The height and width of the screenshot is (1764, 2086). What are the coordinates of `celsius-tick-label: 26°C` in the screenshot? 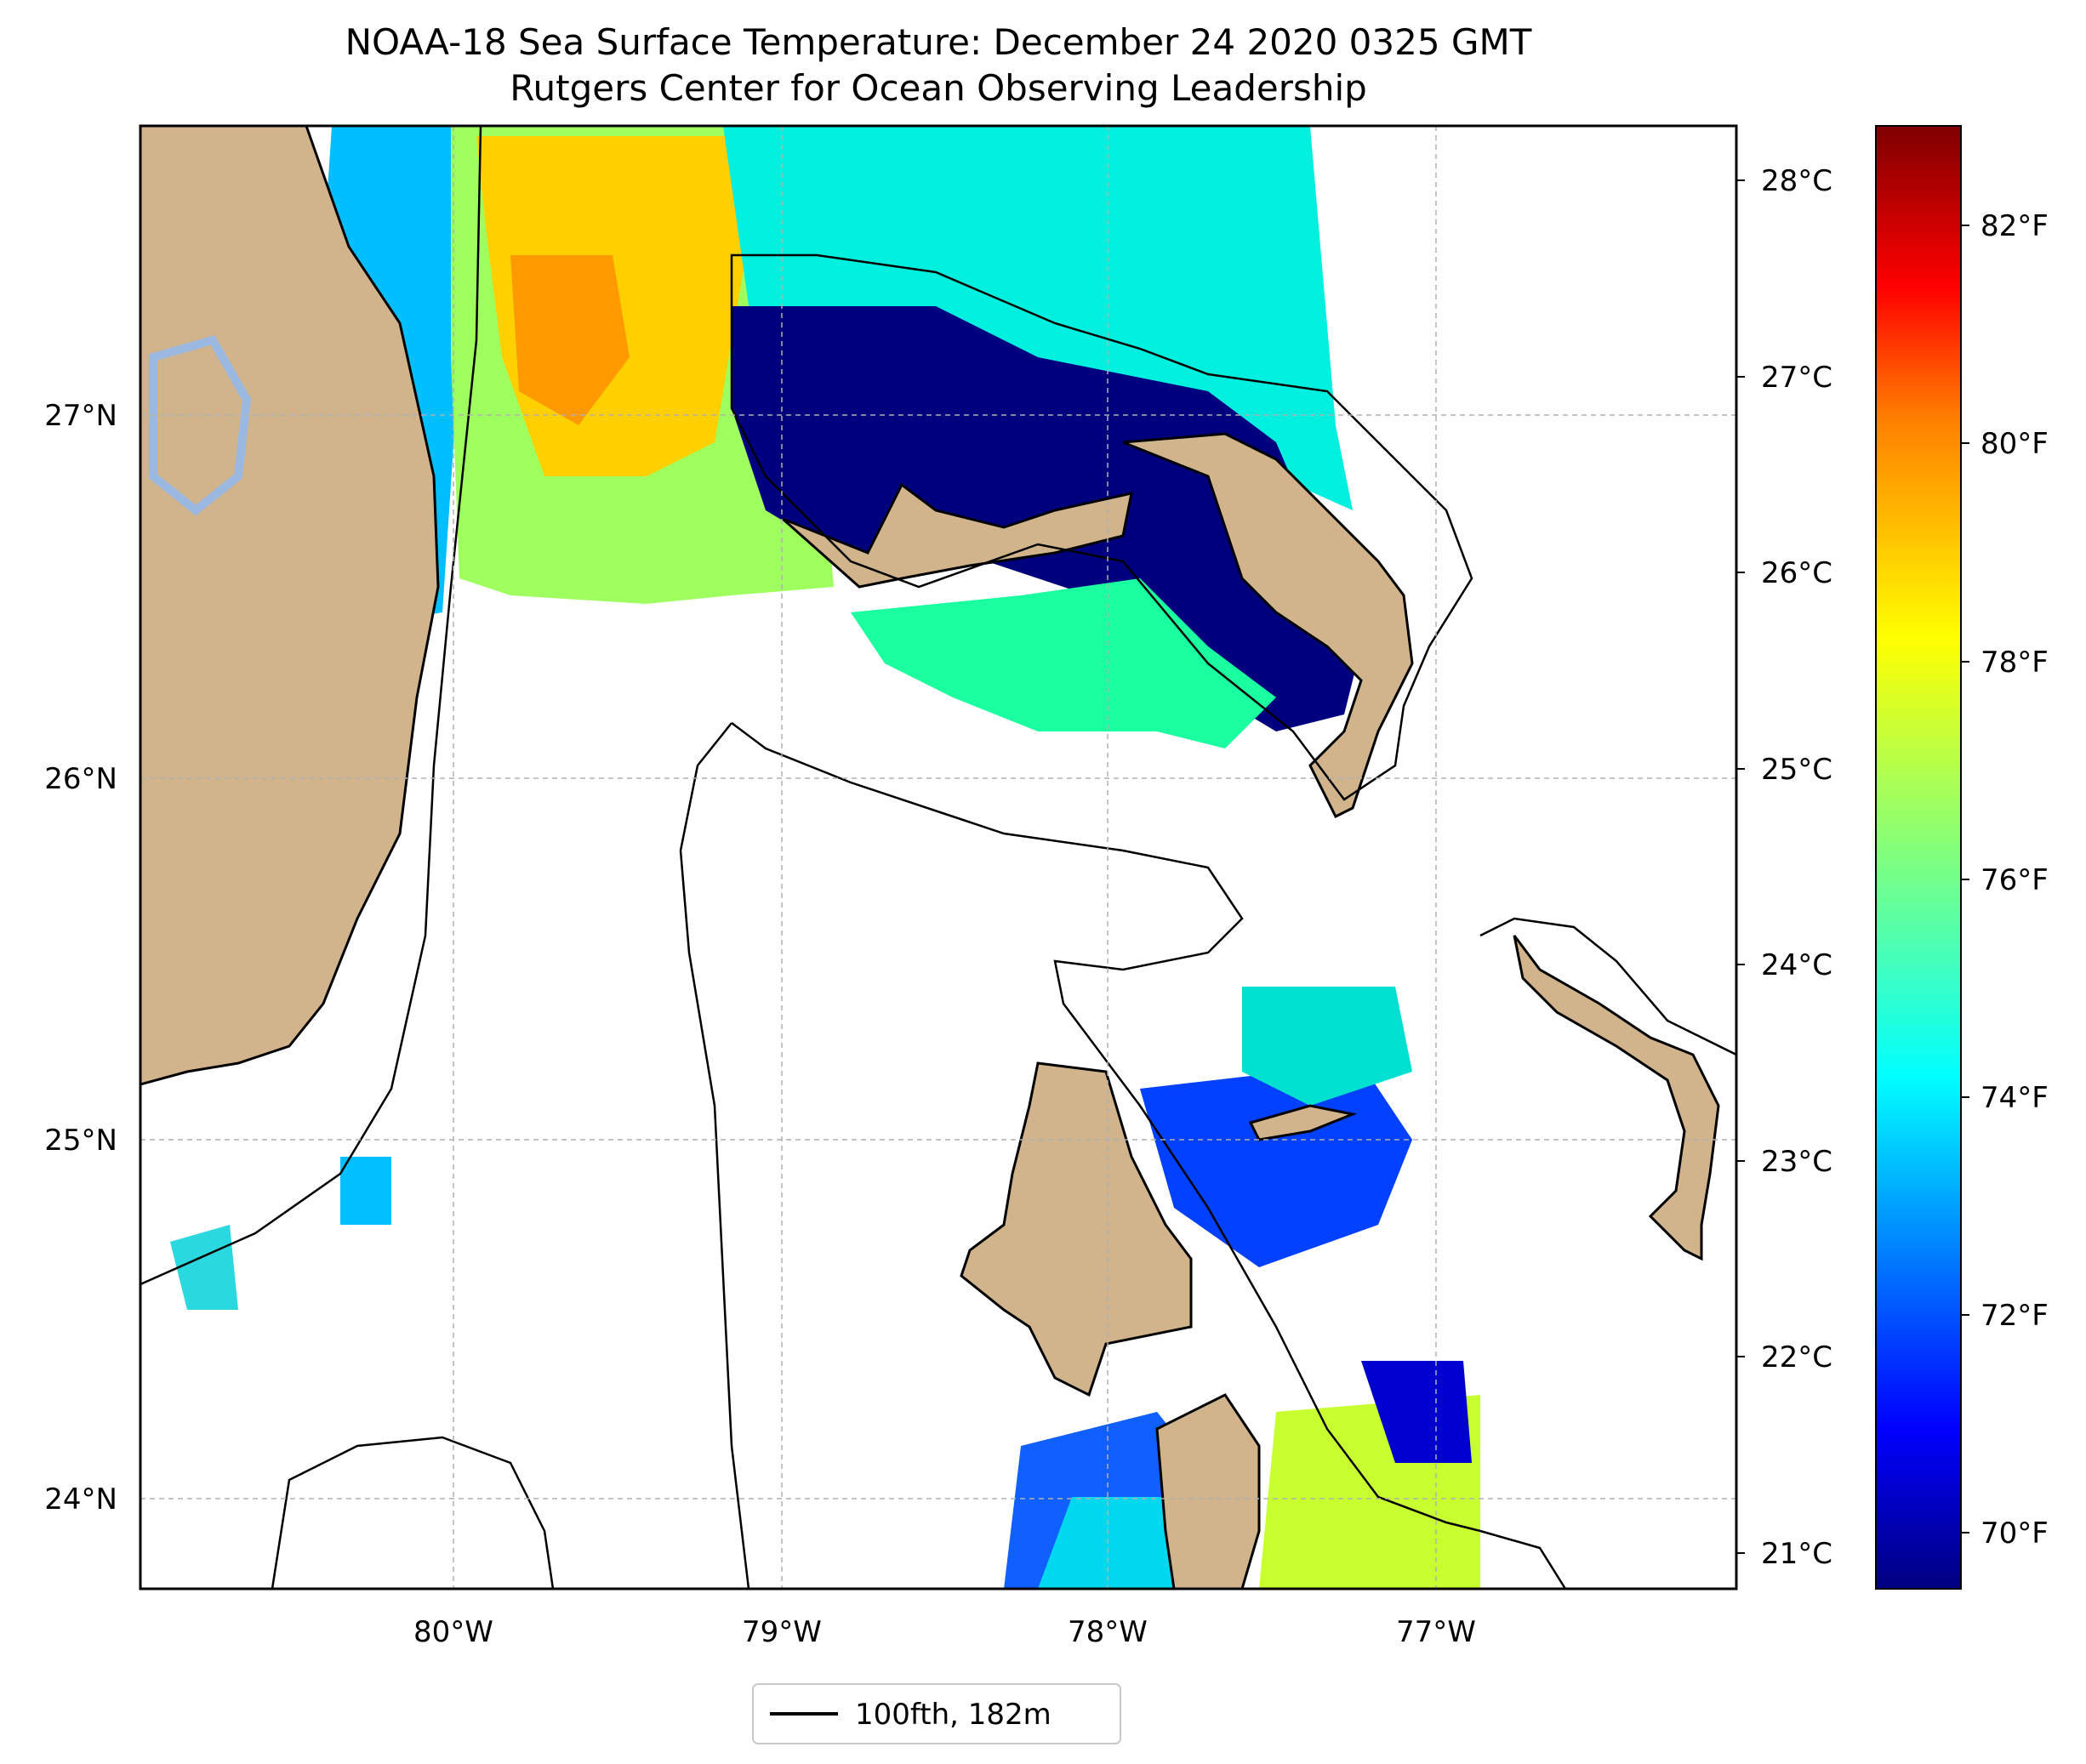 It's located at (1797, 573).